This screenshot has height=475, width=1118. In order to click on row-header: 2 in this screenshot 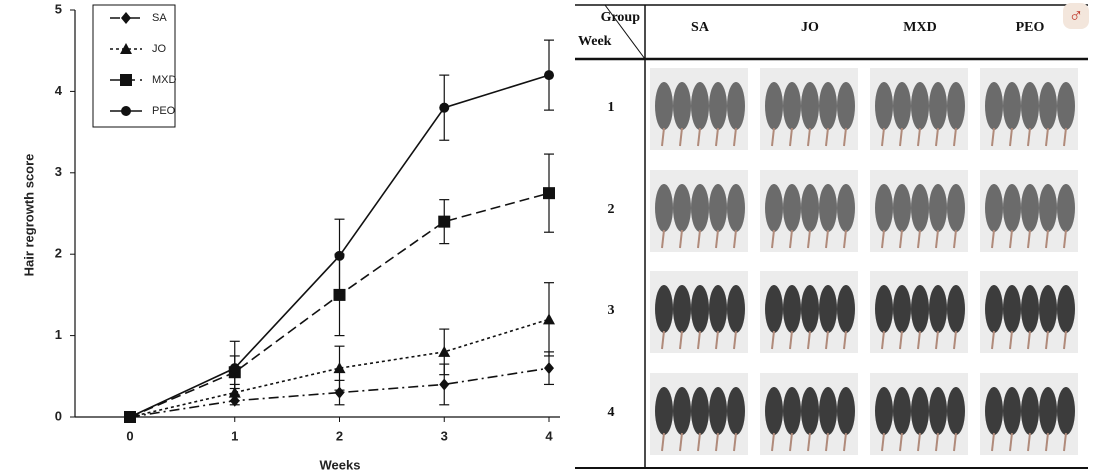, I will do `click(611, 209)`.